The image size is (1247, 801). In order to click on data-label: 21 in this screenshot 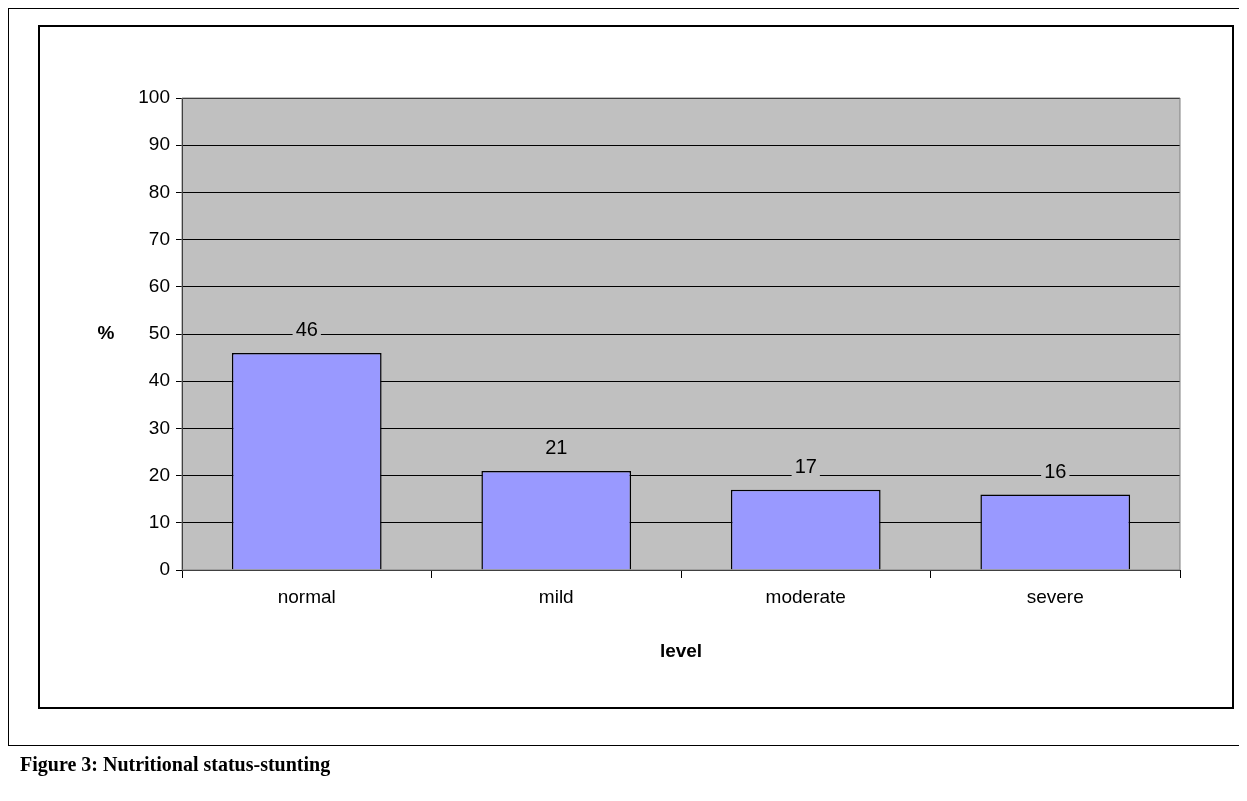, I will do `click(556, 447)`.